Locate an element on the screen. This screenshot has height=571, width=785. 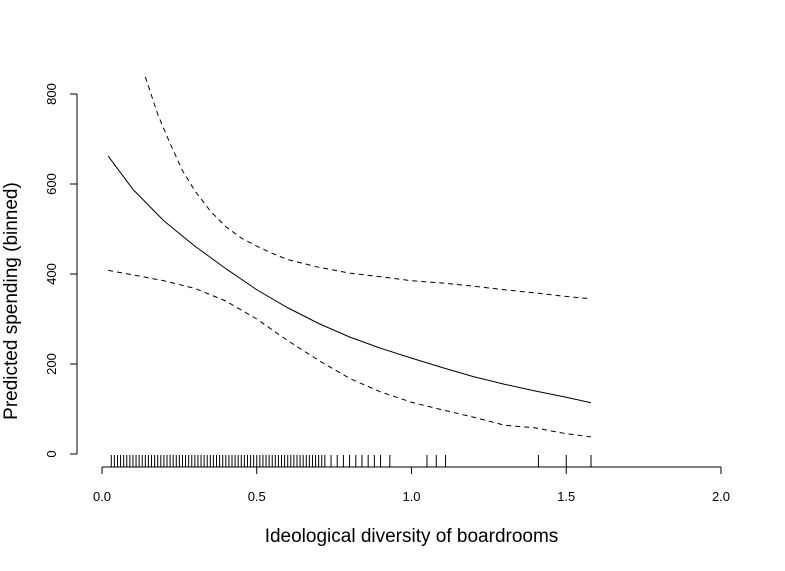
y-tick-label: 200 is located at coordinates (51, 364).